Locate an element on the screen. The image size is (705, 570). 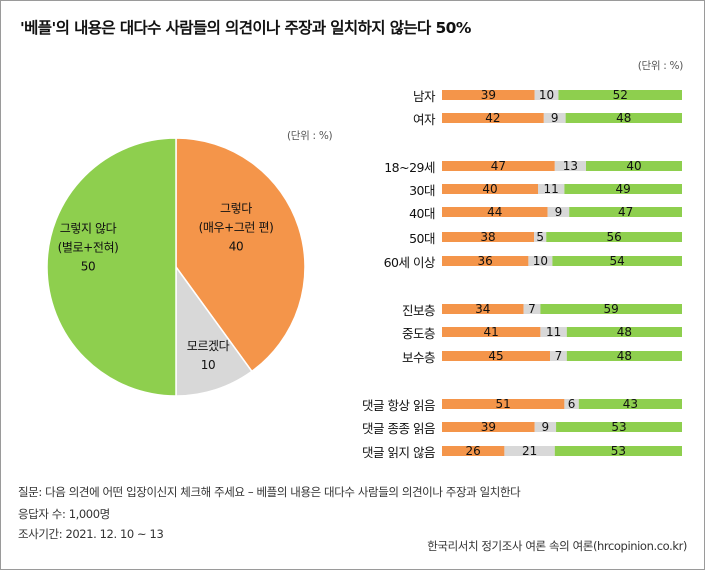
bar-value-8-1: 11 is located at coordinates (553, 332).